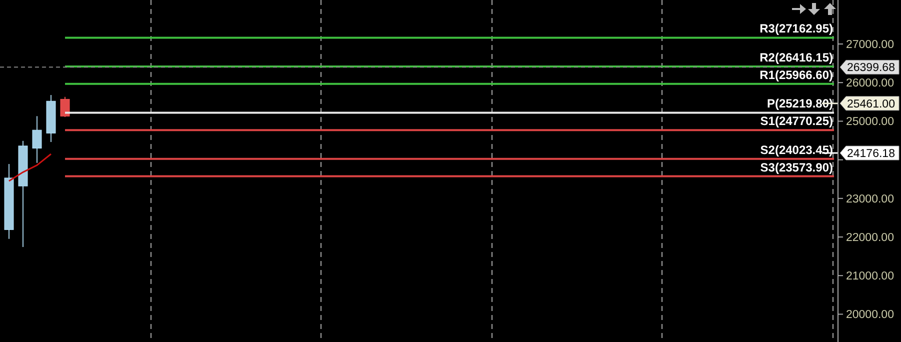 The height and width of the screenshot is (342, 901). Describe the element at coordinates (870, 199) in the screenshot. I see `y-tick-label: 23000.00` at that location.